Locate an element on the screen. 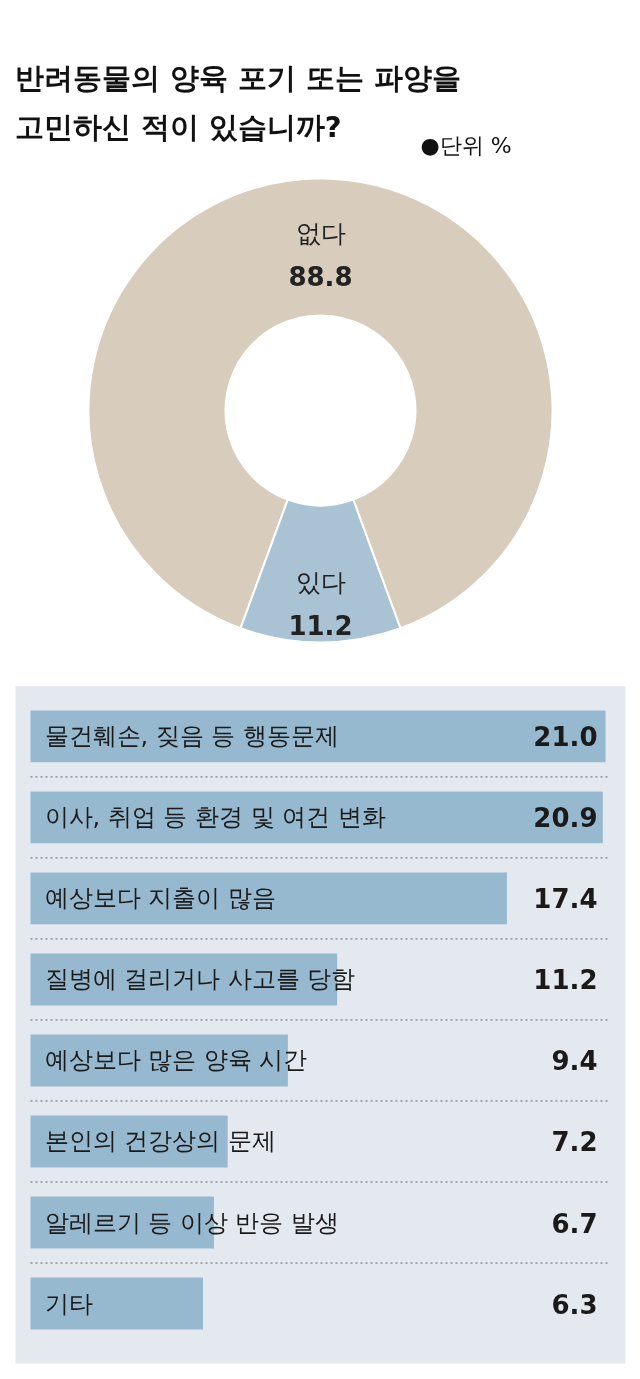 This screenshot has height=1379, width=640. data-label: 20.9 is located at coordinates (565, 818).